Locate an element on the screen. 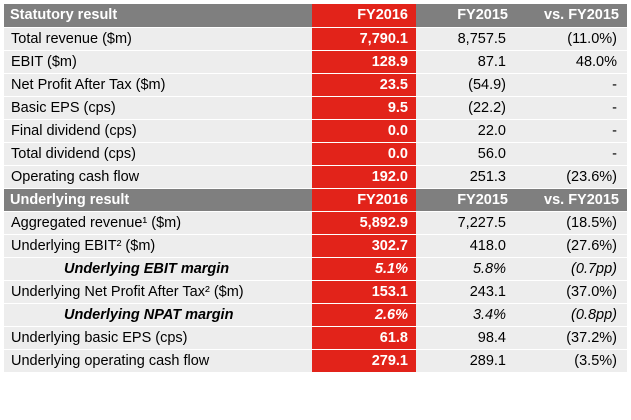 Image resolution: width=631 pixels, height=420 pixels. row-label: Total revenue ($m) is located at coordinates (158, 39).